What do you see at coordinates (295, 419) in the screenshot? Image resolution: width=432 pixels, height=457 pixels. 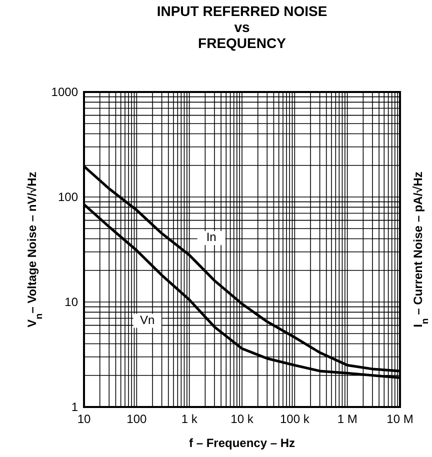 I see `x-tick-label: 100 k` at bounding box center [295, 419].